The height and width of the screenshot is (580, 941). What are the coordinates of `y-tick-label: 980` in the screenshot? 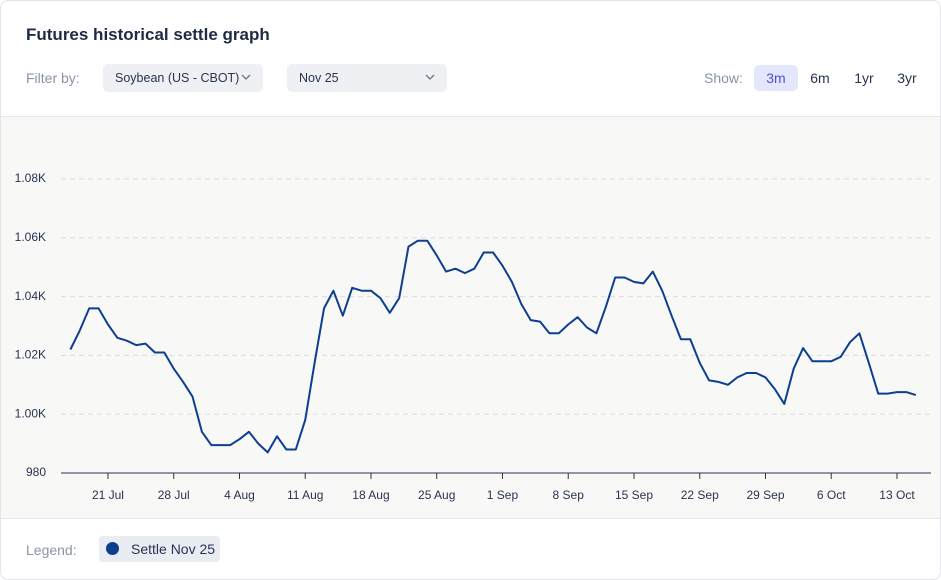 It's located at (36, 472).